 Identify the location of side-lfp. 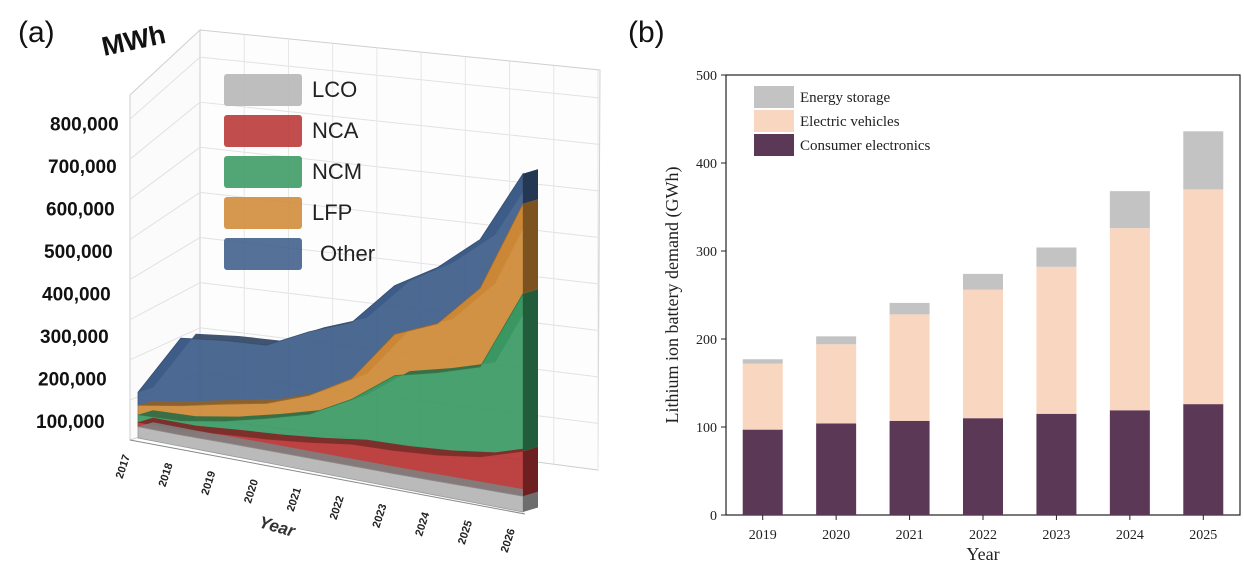
(530, 246).